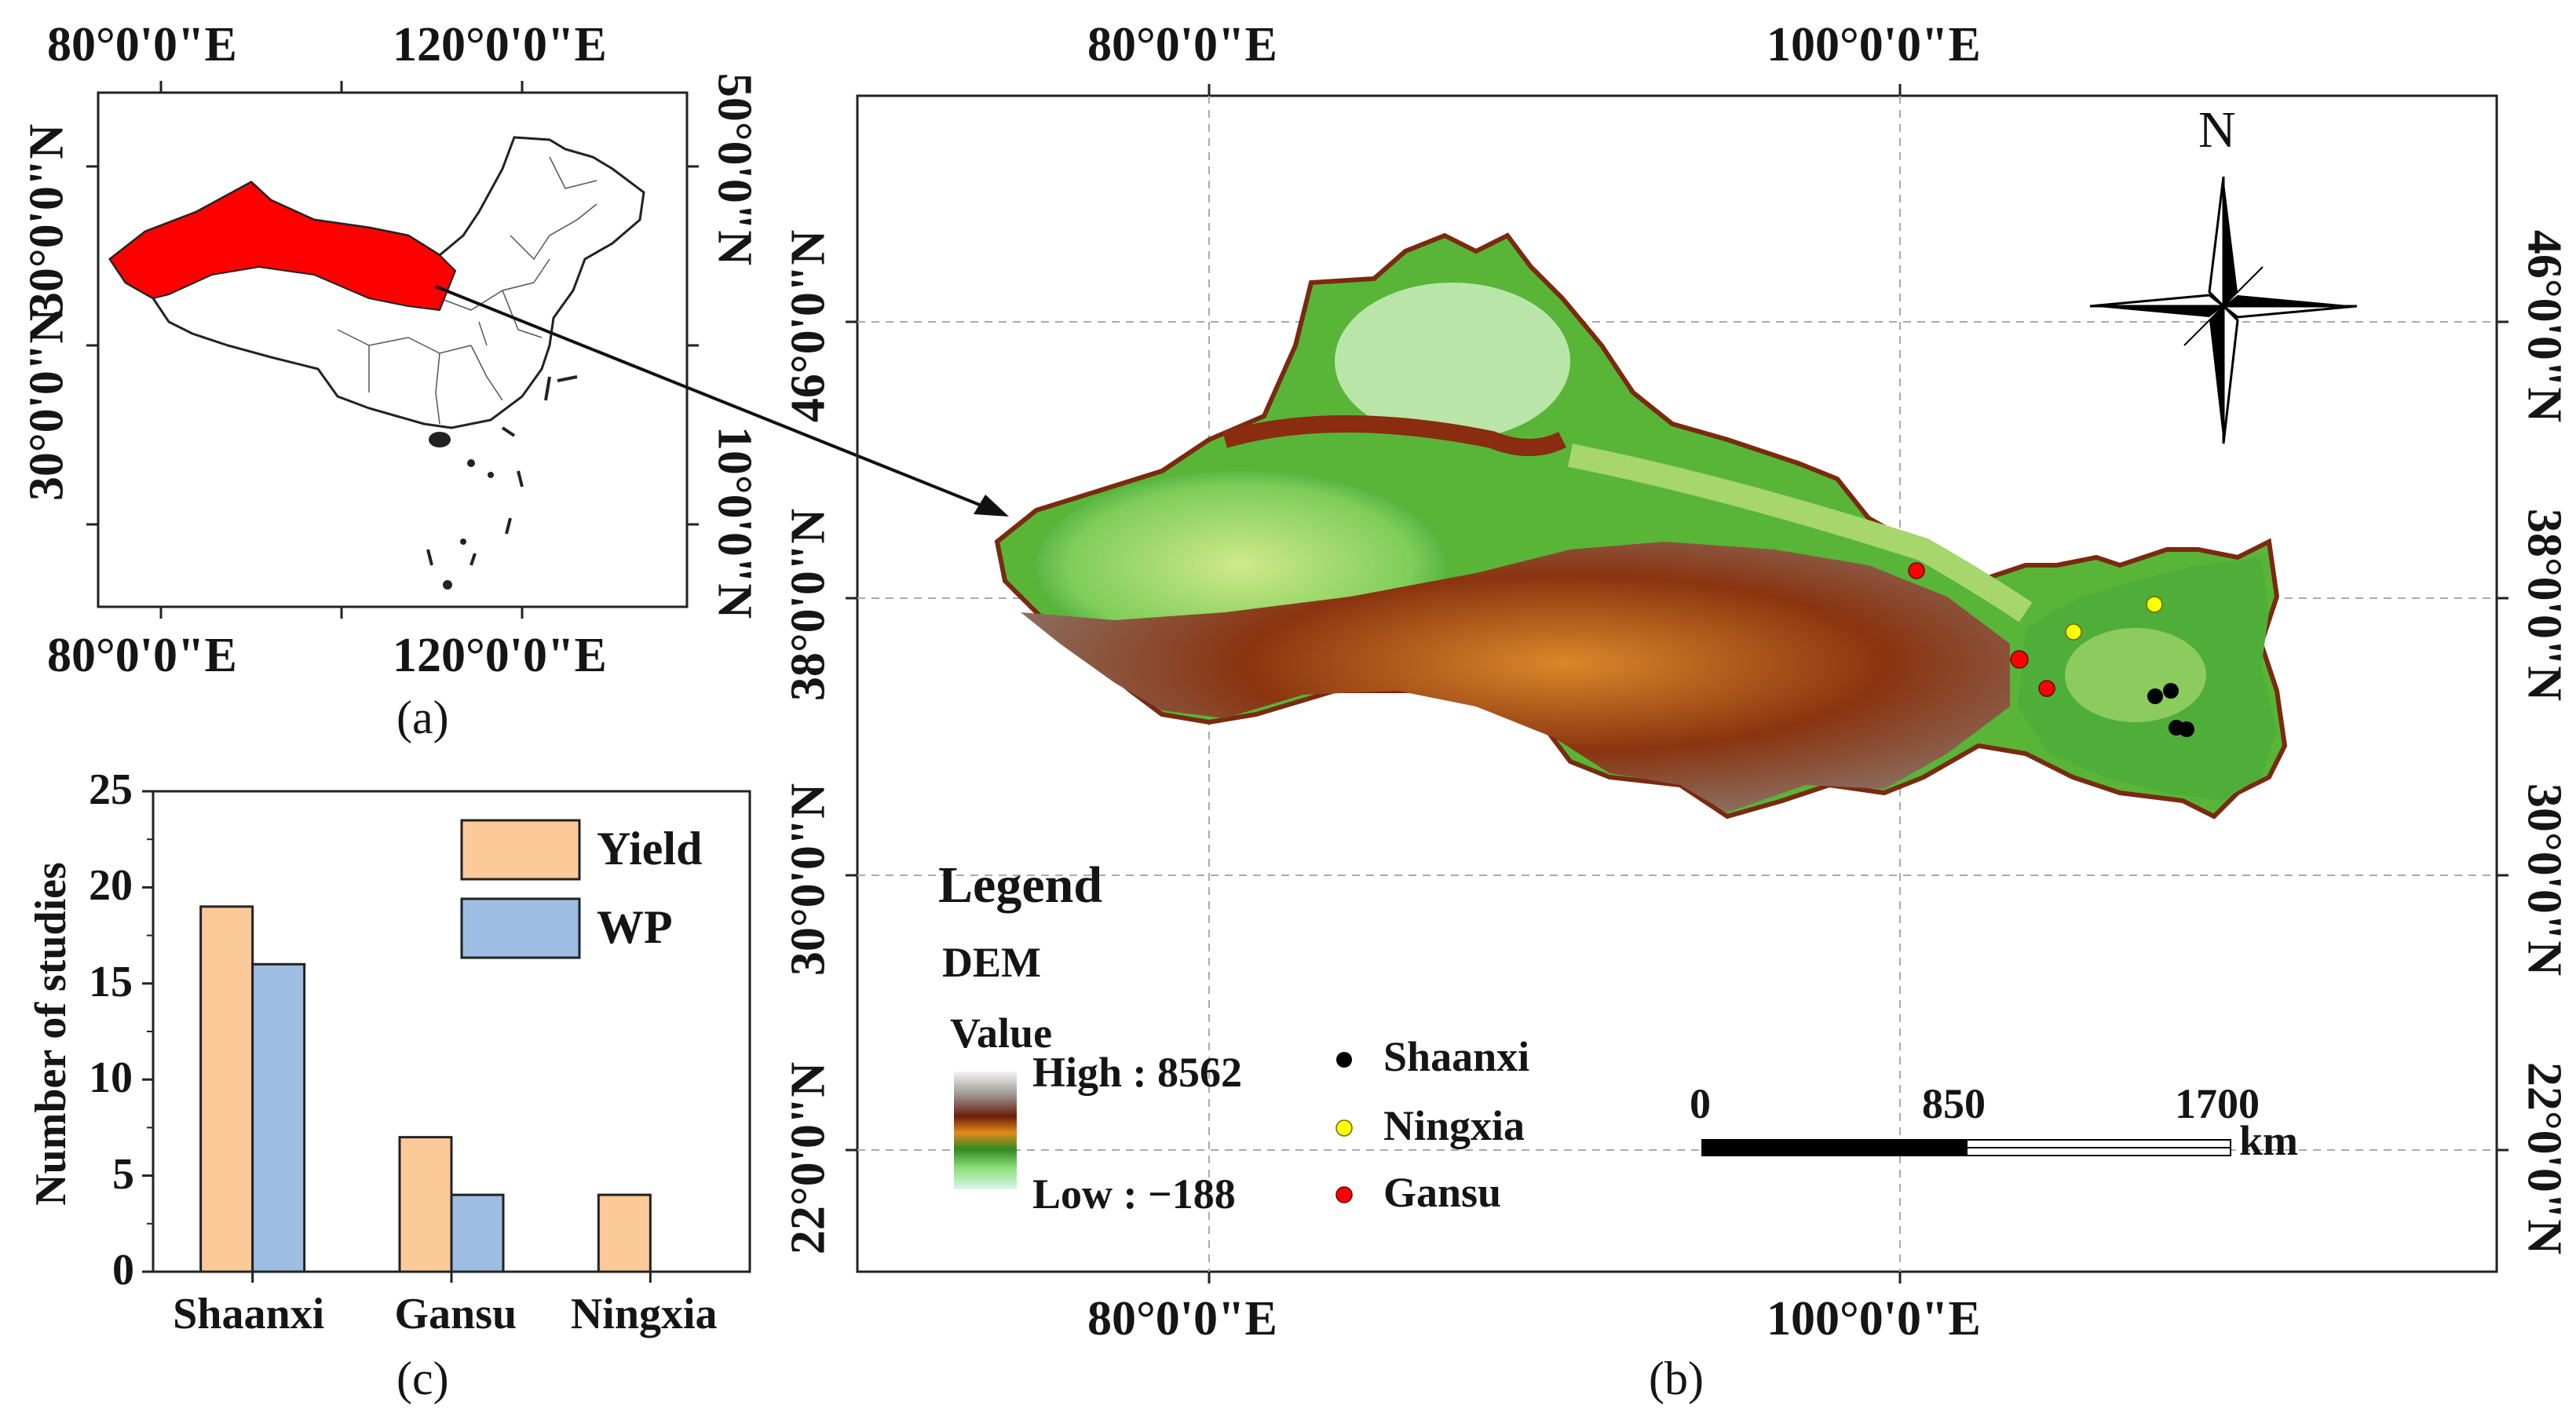 This screenshot has width=2576, height=1424. I want to click on x-tick-label-gansu: Gansu, so click(455, 1314).